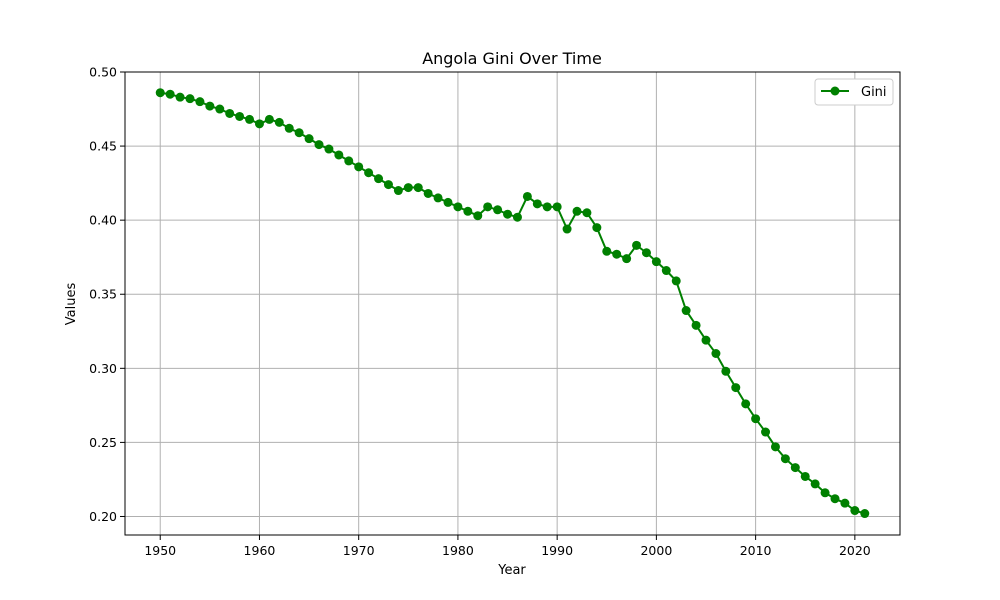 The image size is (1000, 600). I want to click on x-tick-label: 2010, so click(756, 550).